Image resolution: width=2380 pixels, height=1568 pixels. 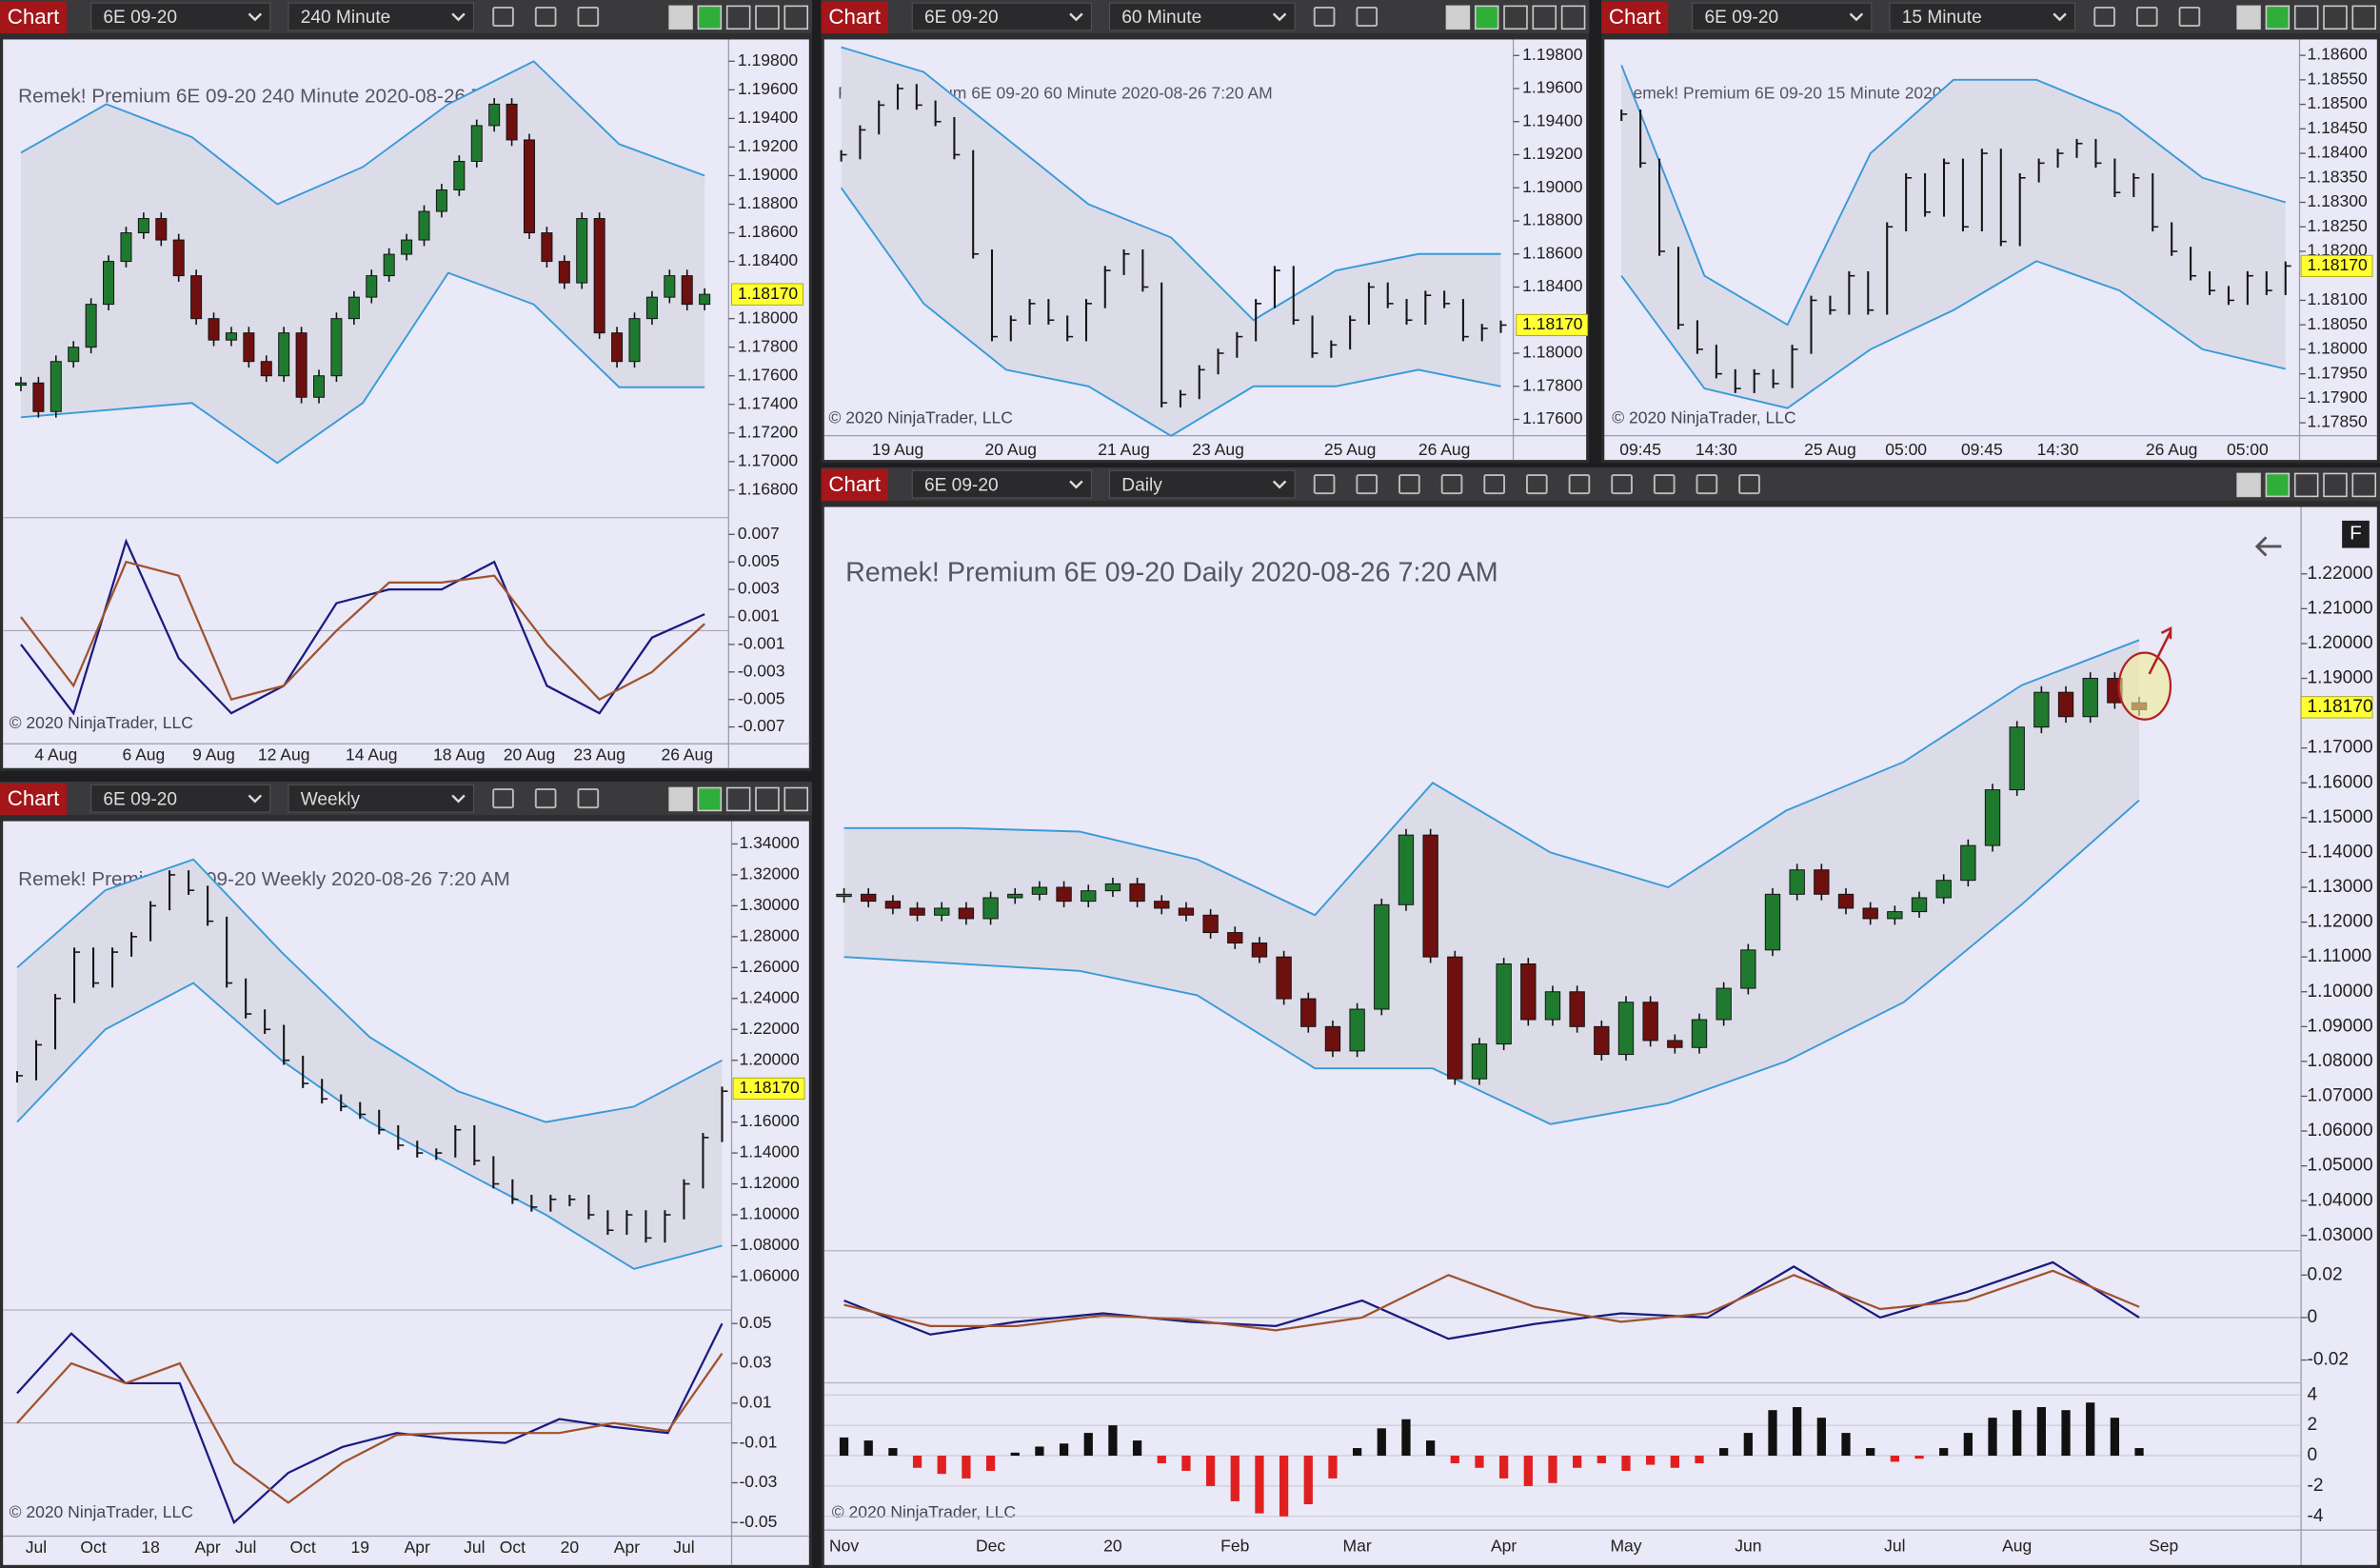 What do you see at coordinates (2268, 547) in the screenshot?
I see `back-arrow` at bounding box center [2268, 547].